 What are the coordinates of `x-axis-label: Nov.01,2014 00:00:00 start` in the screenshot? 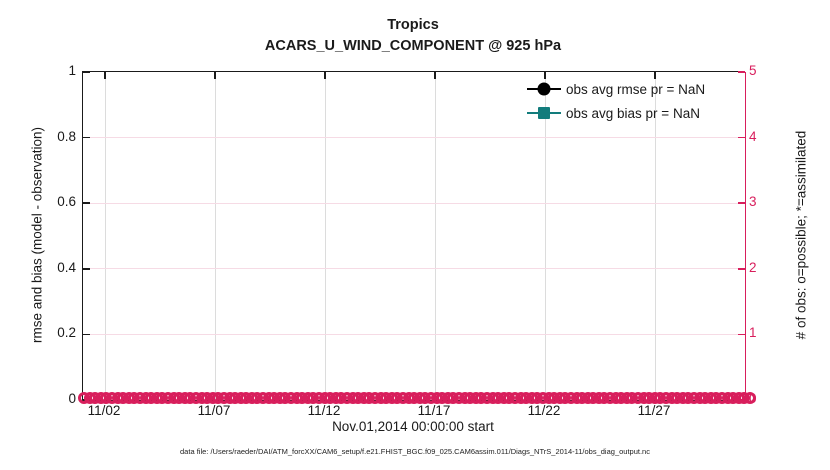 It's located at (413, 426).